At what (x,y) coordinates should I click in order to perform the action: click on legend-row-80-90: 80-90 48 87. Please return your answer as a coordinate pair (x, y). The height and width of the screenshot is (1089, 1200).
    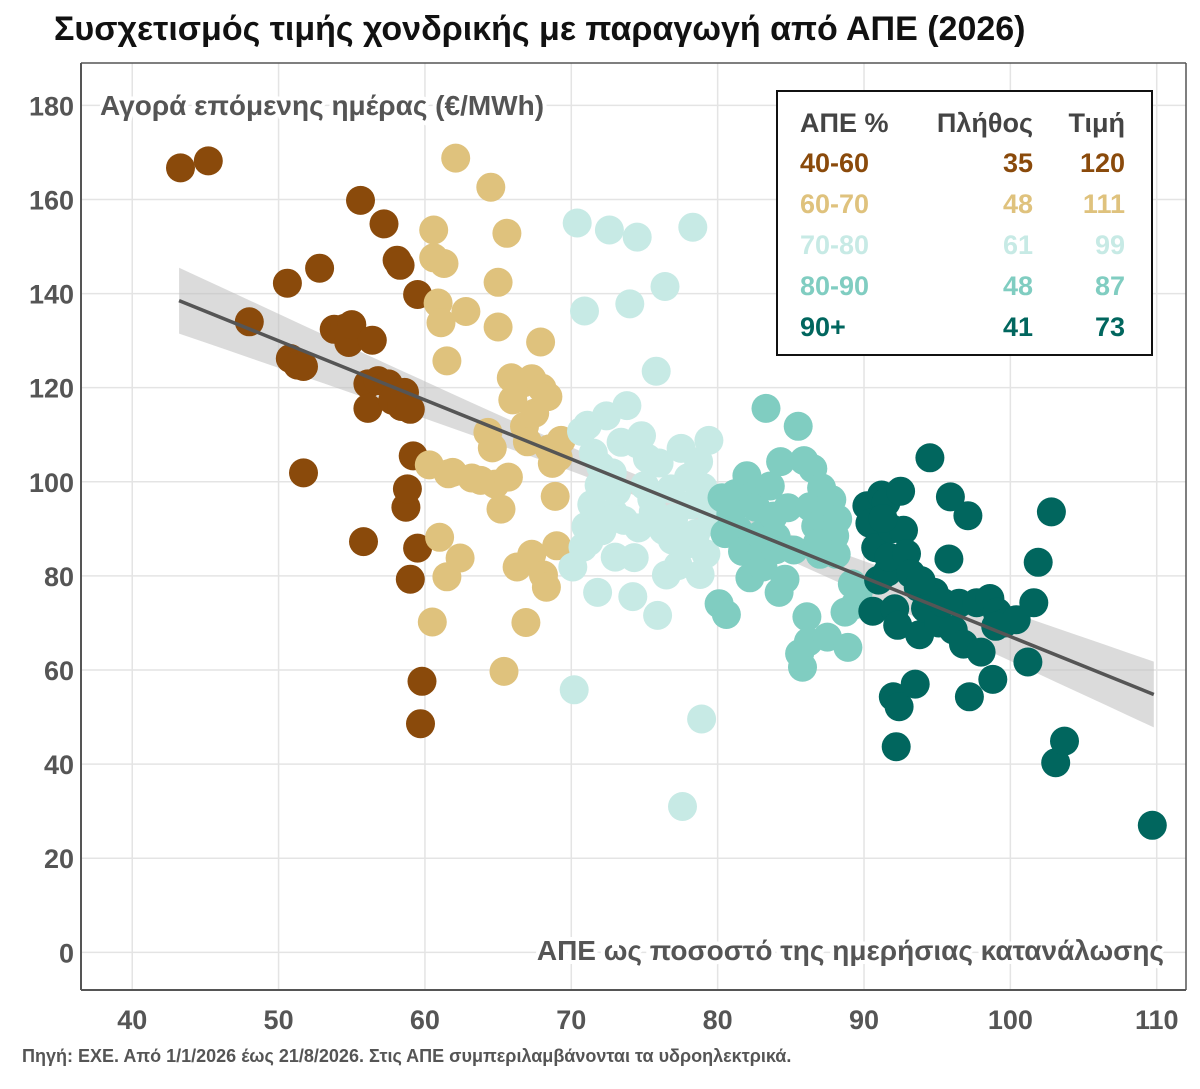
    Looking at the image, I should click on (964, 289).